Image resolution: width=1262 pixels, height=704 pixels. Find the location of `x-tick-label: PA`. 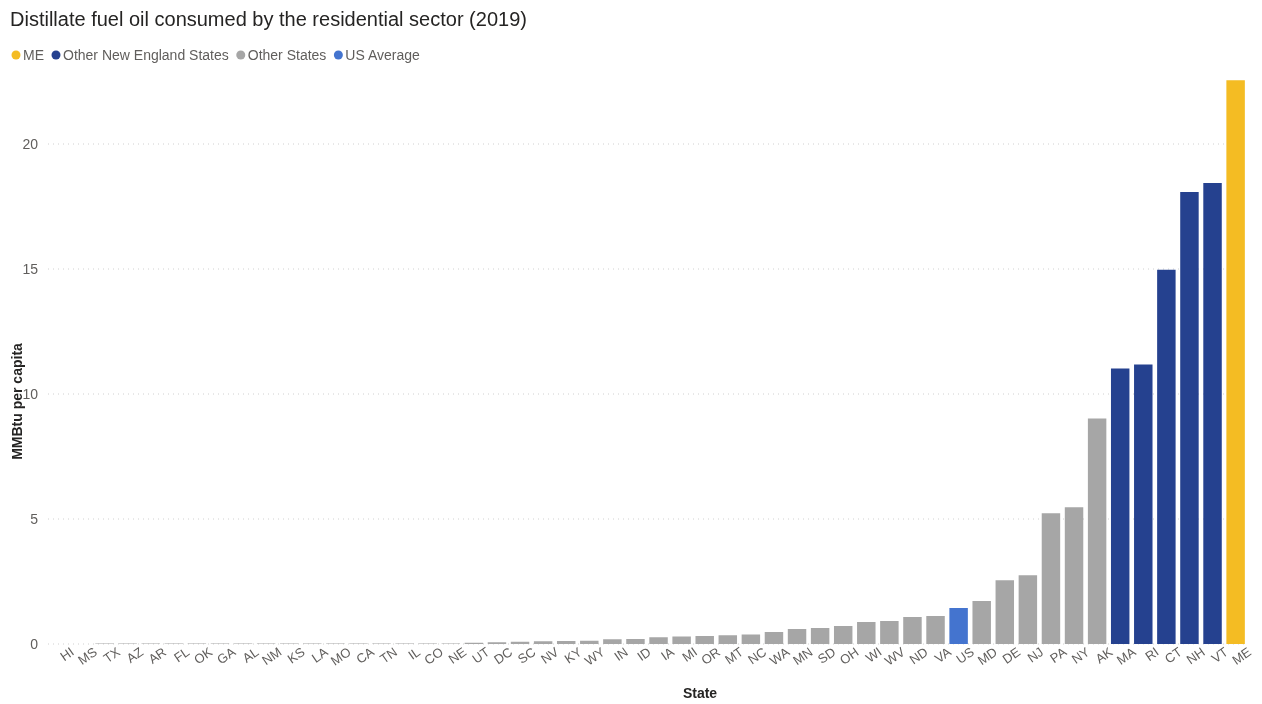

x-tick-label: PA is located at coordinates (1058, 655).